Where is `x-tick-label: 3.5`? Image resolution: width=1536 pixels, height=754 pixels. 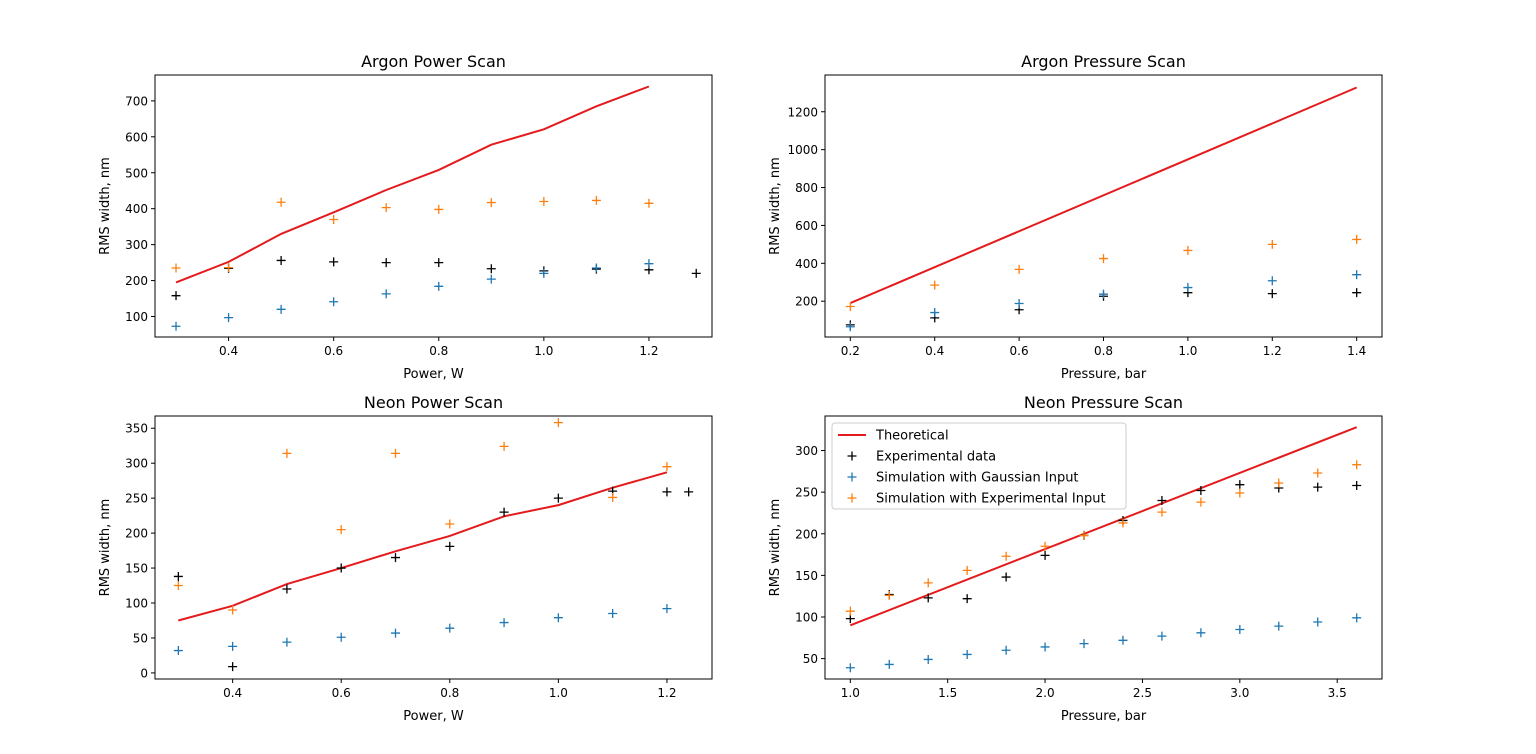 x-tick-label: 3.5 is located at coordinates (1337, 693).